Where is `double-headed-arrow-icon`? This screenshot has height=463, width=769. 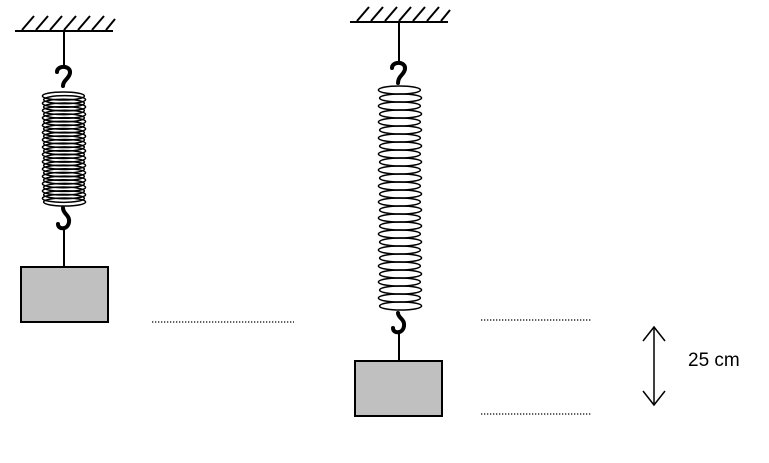 double-headed-arrow-icon is located at coordinates (654, 366).